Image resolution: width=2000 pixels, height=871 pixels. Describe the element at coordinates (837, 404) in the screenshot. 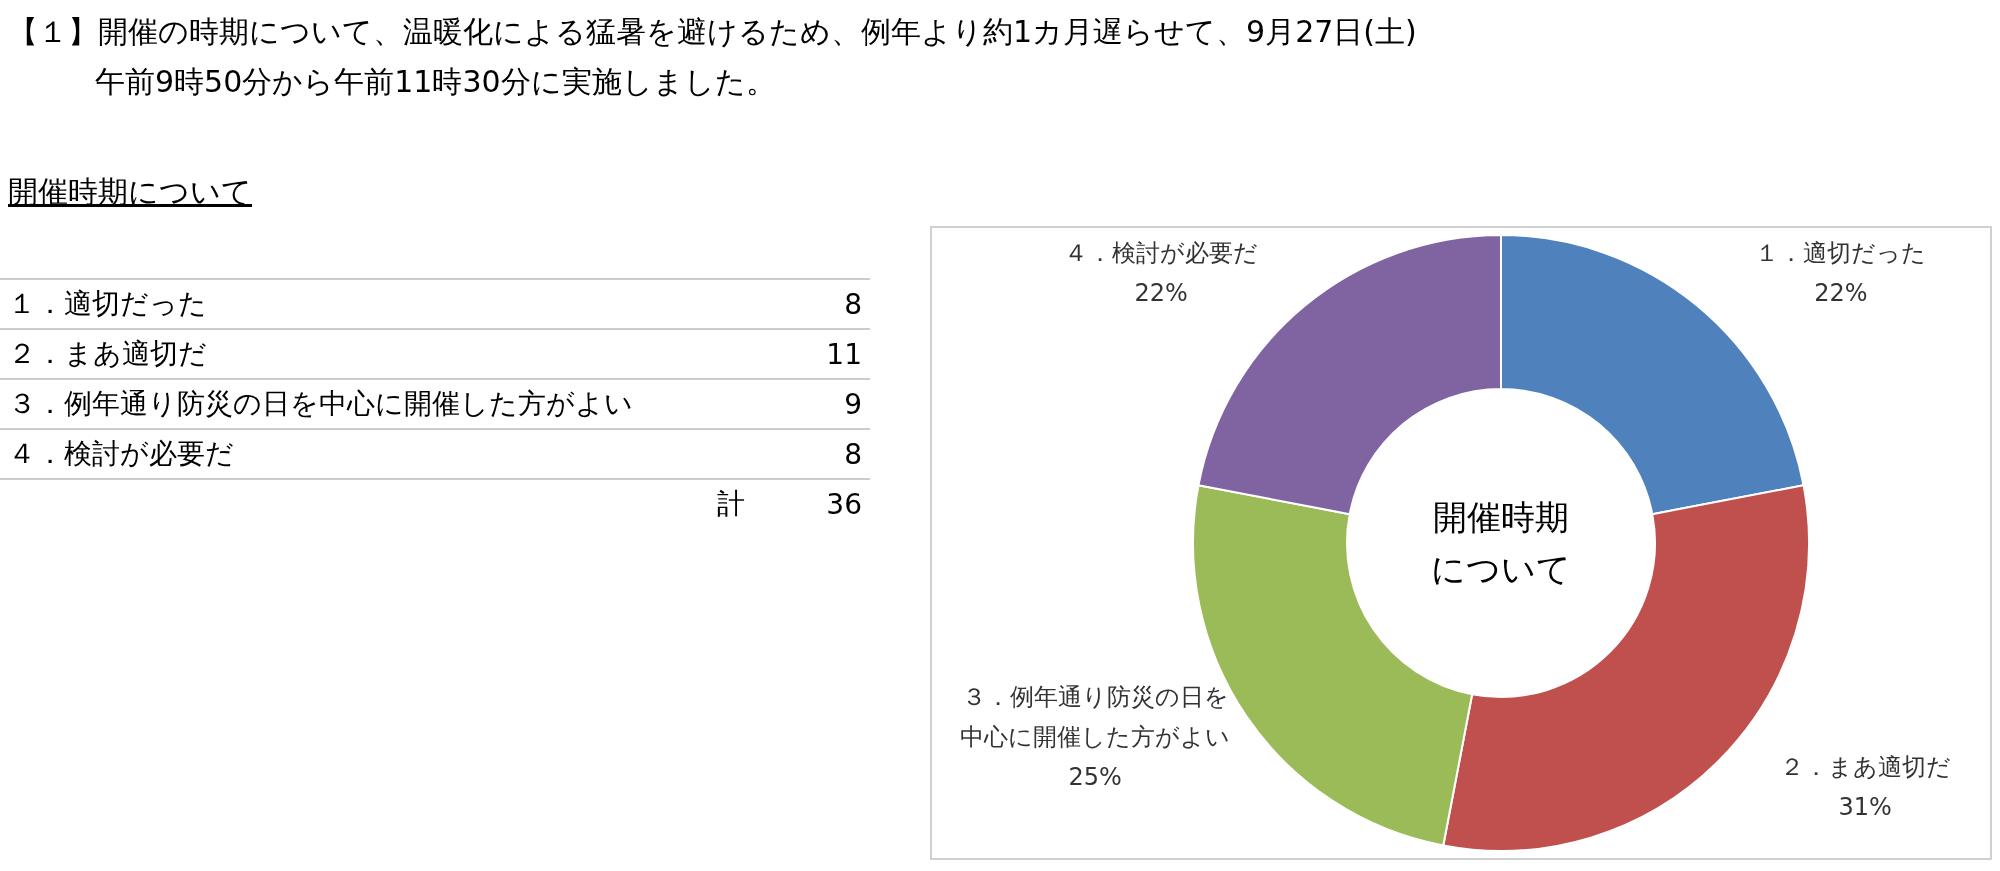

I see `data-label: 9` at that location.